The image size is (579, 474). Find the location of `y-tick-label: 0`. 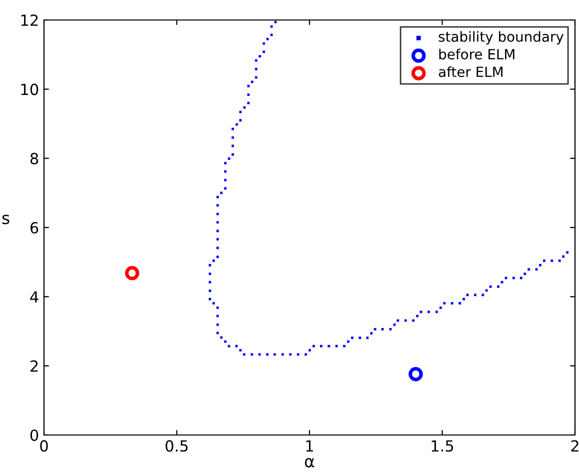

y-tick-label: 0 is located at coordinates (34, 435).